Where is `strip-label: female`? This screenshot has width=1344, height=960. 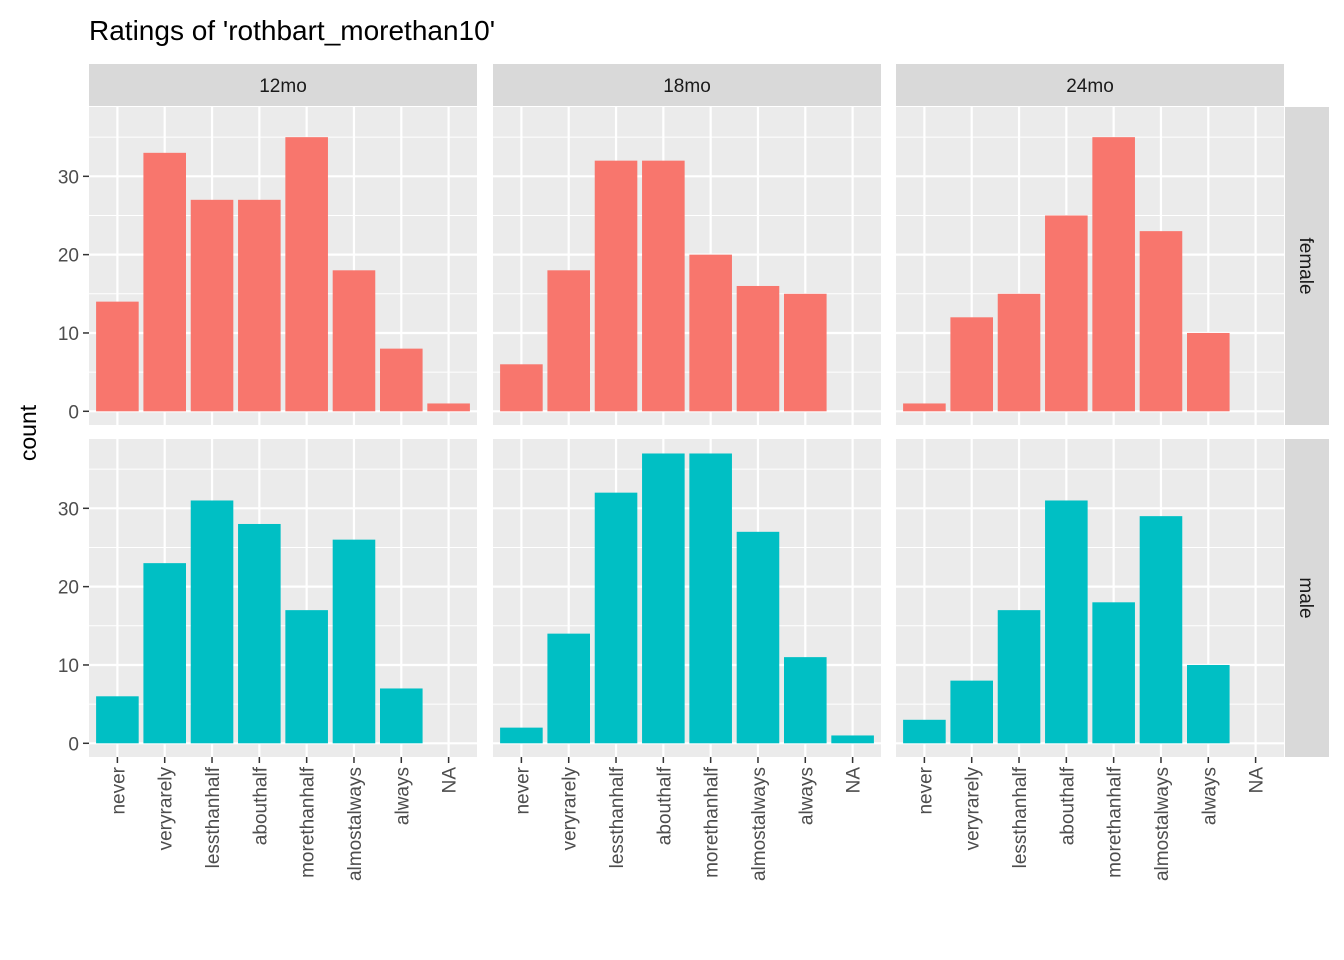 strip-label: female is located at coordinates (1305, 265).